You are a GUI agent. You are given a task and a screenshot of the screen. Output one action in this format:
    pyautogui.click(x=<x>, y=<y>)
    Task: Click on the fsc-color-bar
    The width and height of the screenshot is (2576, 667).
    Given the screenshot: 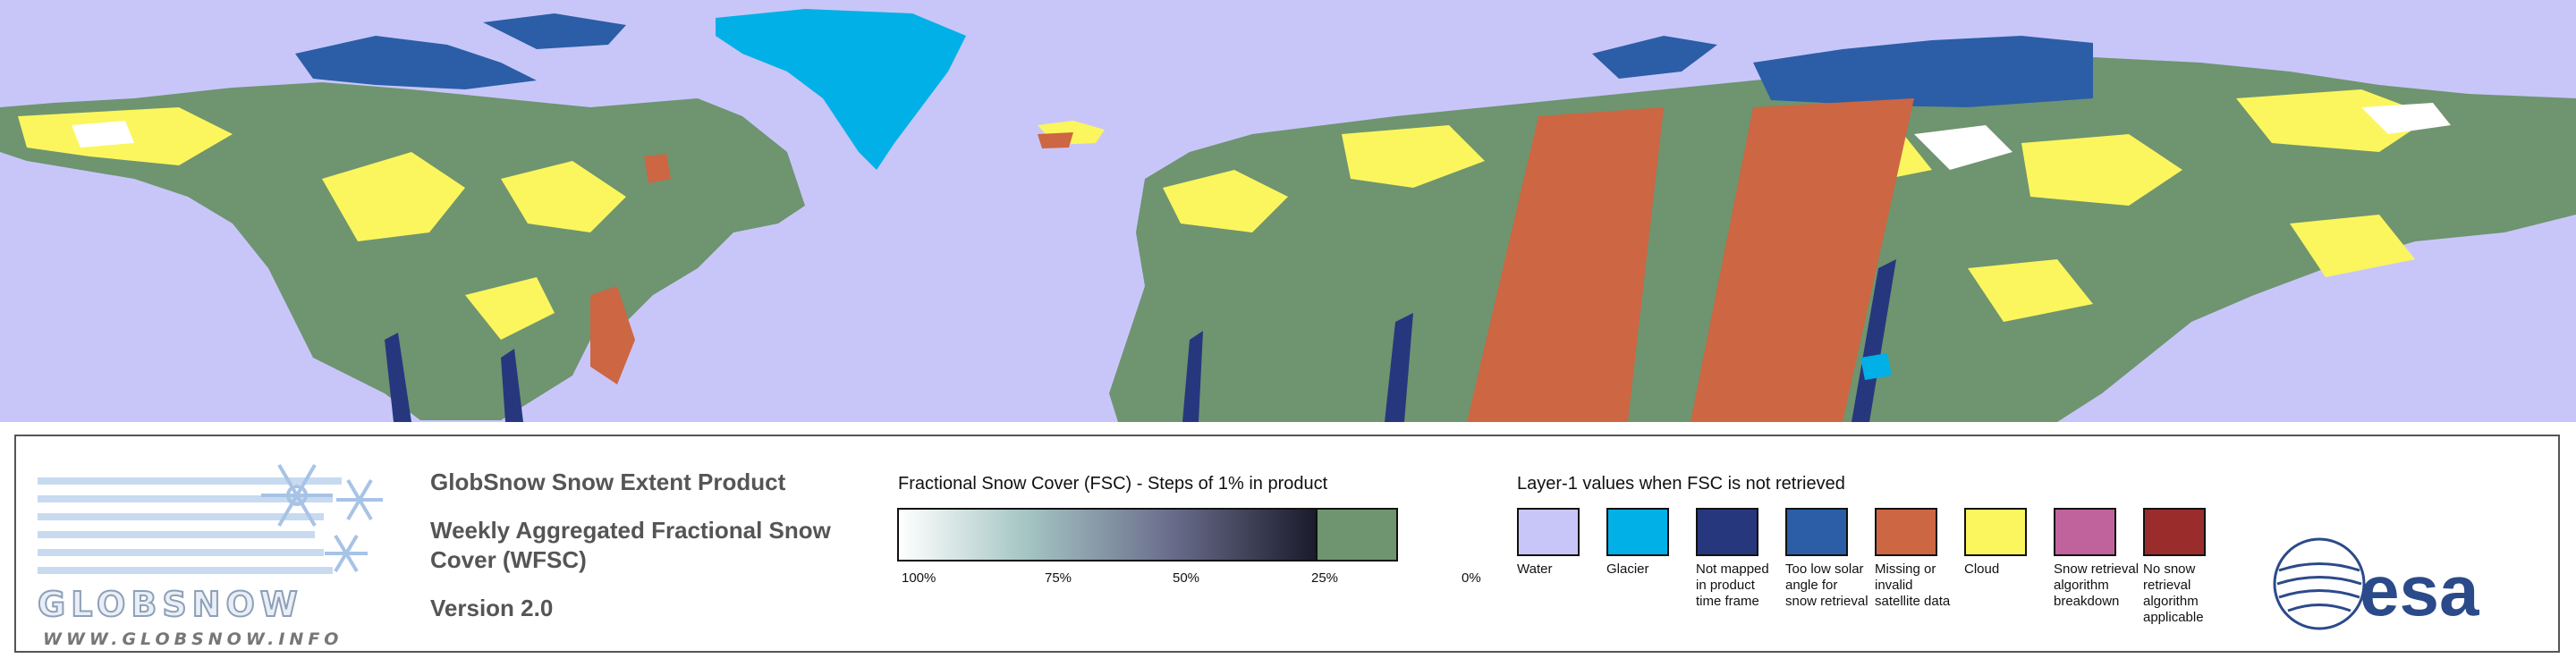 What is the action you would take?
    pyautogui.click(x=1147, y=535)
    